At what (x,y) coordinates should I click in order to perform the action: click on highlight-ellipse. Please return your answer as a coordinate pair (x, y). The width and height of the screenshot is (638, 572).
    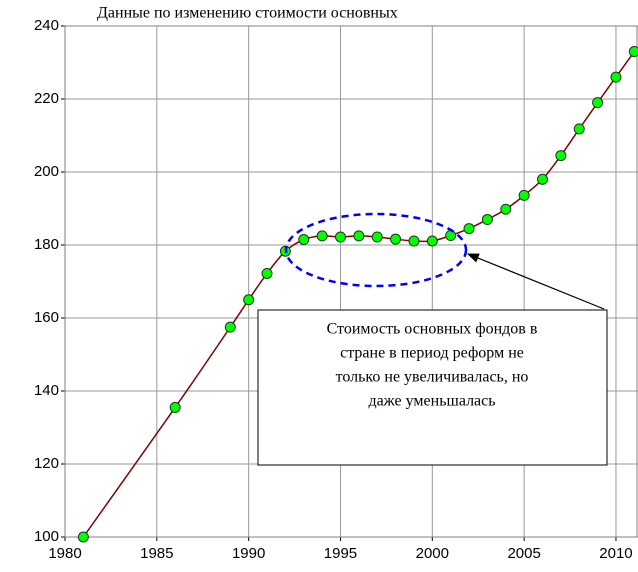
    Looking at the image, I should click on (376, 250).